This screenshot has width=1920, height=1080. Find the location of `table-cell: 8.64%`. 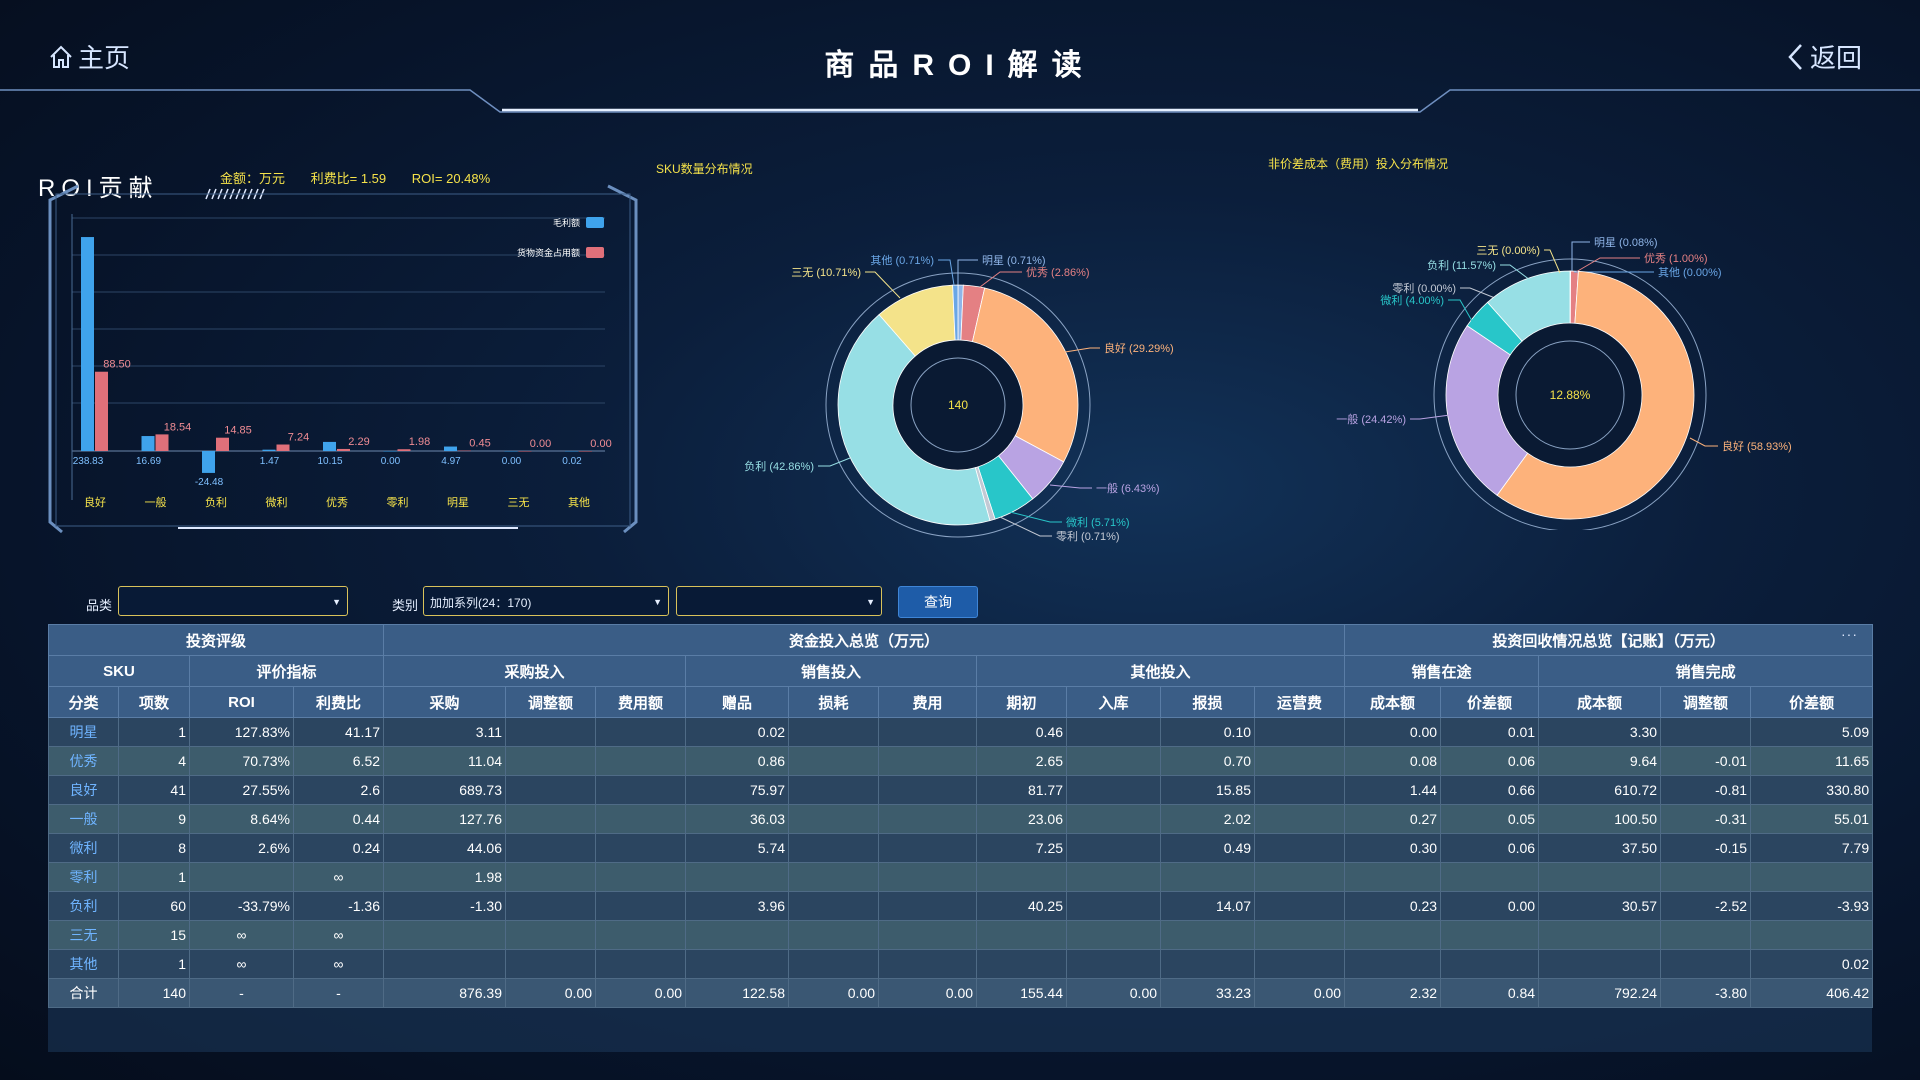

table-cell: 8.64% is located at coordinates (241, 819).